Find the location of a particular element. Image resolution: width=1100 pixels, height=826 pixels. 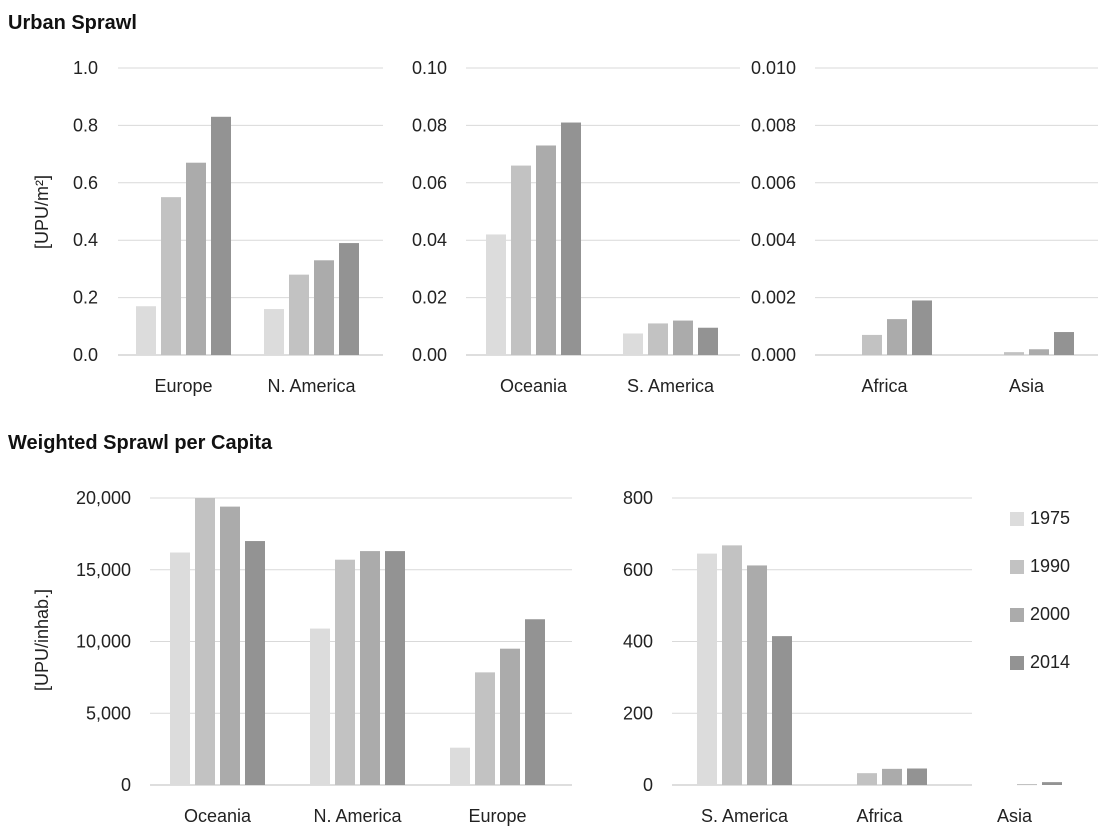

legend-label: 1975 is located at coordinates (1050, 518).